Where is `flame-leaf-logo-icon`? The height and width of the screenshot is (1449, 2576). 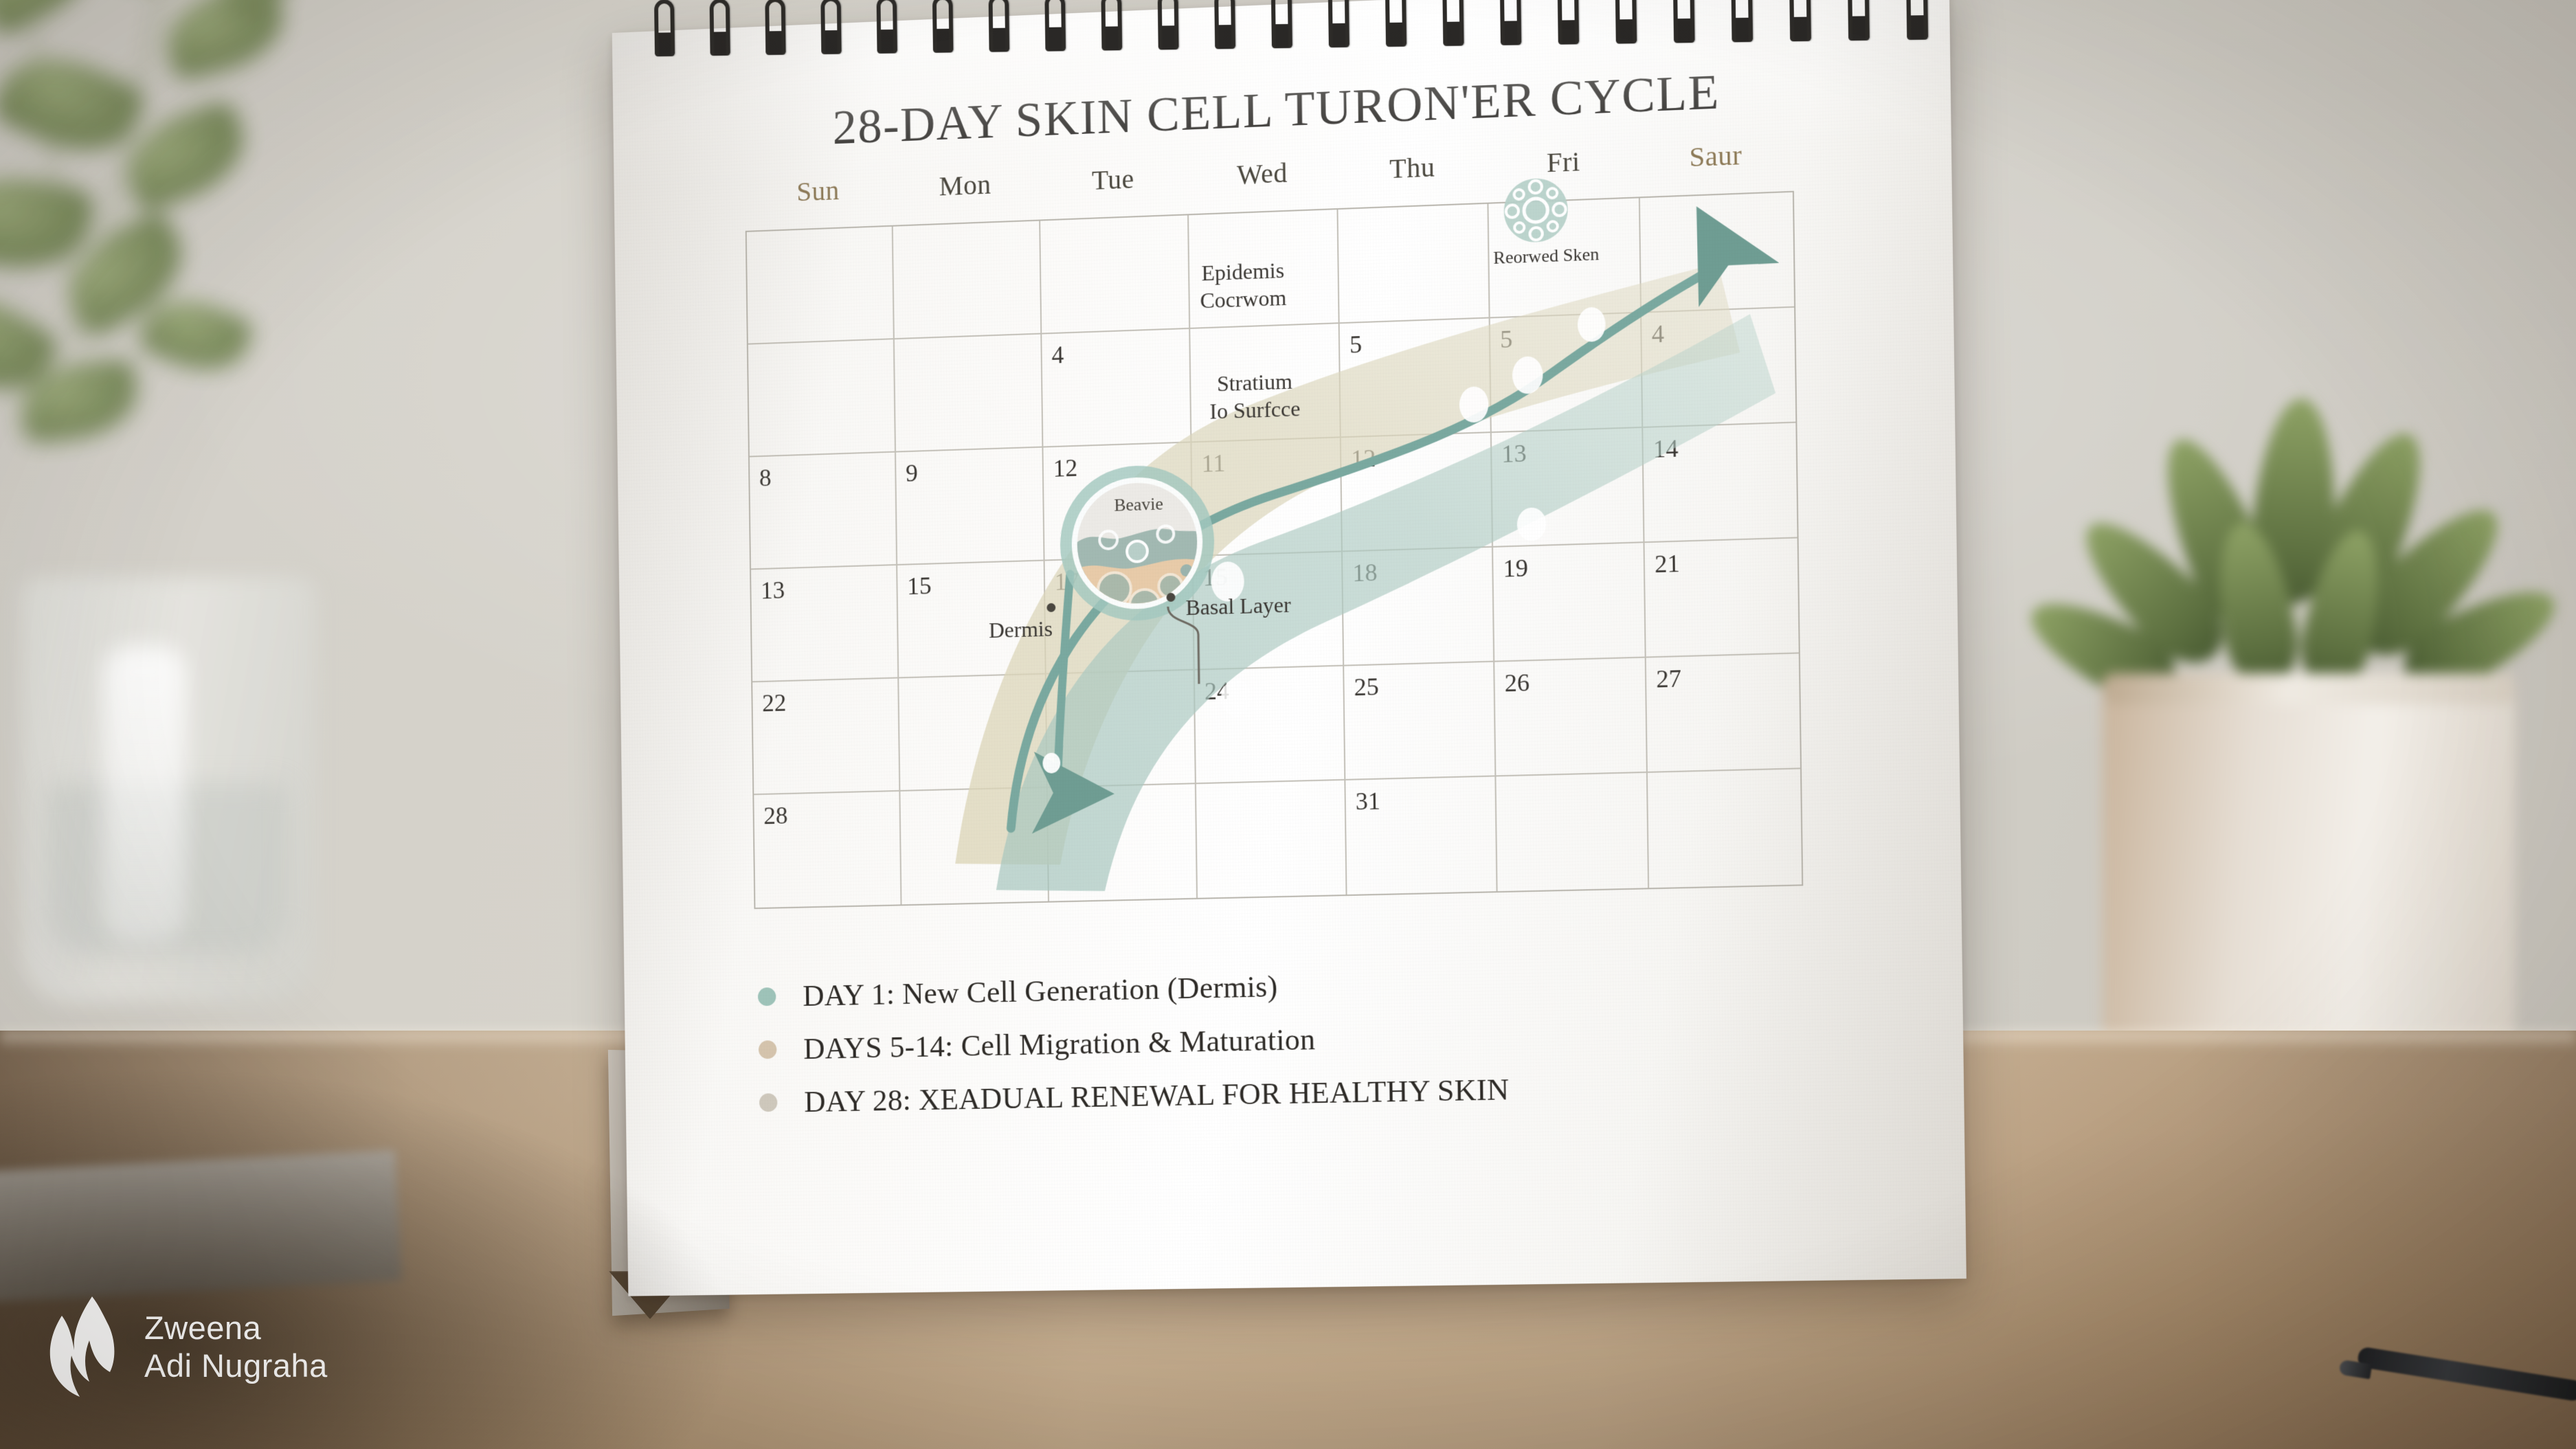 flame-leaf-logo-icon is located at coordinates (82, 1346).